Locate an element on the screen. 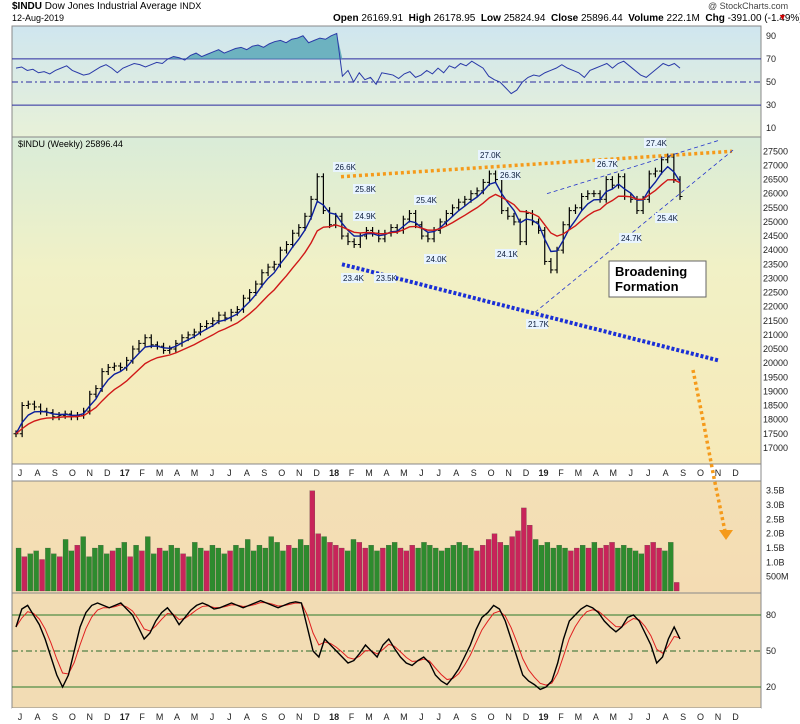 The height and width of the screenshot is (724, 800). volume-ytick: 500M is located at coordinates (777, 577).